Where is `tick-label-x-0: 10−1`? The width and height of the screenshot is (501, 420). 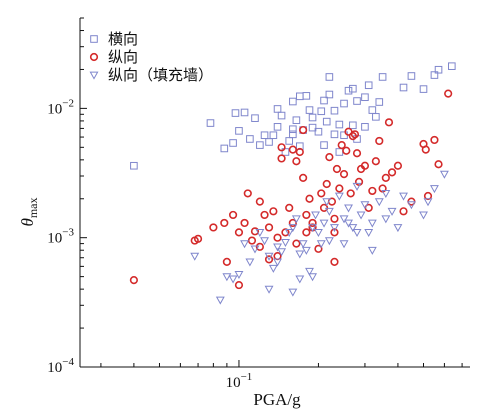 tick-label-x-0: 10−1 is located at coordinates (239, 381).